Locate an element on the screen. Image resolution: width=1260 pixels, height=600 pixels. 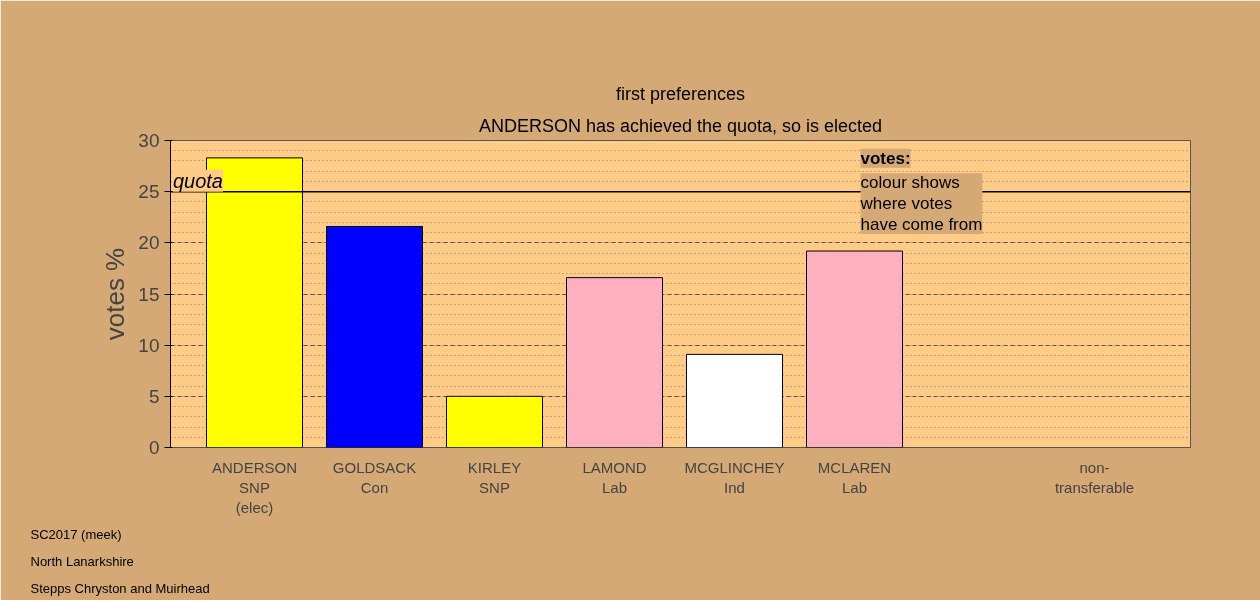
annotation: colour shows where votes have come from is located at coordinates (921, 204).